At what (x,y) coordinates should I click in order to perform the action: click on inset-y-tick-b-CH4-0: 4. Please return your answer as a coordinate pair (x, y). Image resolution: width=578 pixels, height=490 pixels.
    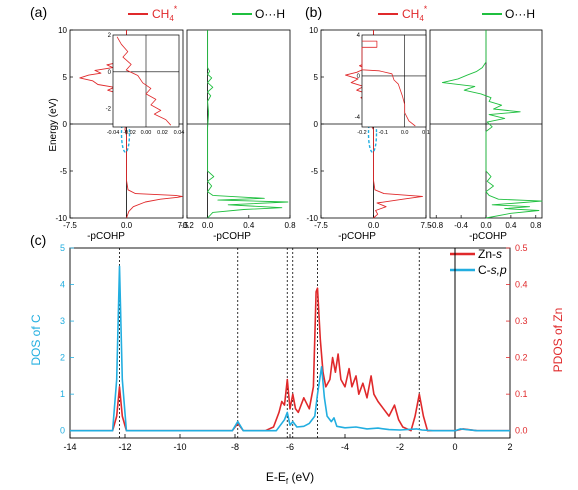
    Looking at the image, I should click on (359, 36).